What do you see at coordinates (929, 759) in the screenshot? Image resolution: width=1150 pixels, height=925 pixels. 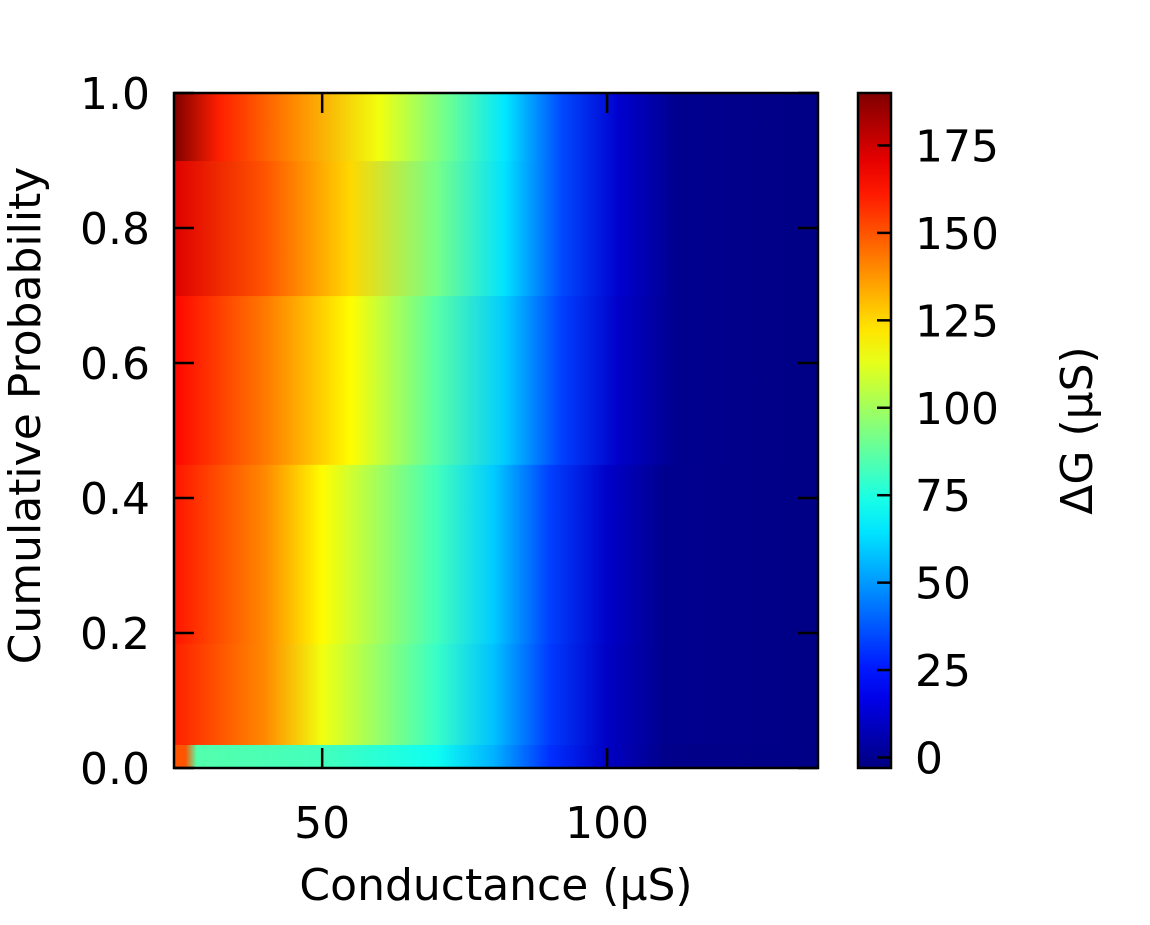 I see `colorbar-tick-label: 0` at bounding box center [929, 759].